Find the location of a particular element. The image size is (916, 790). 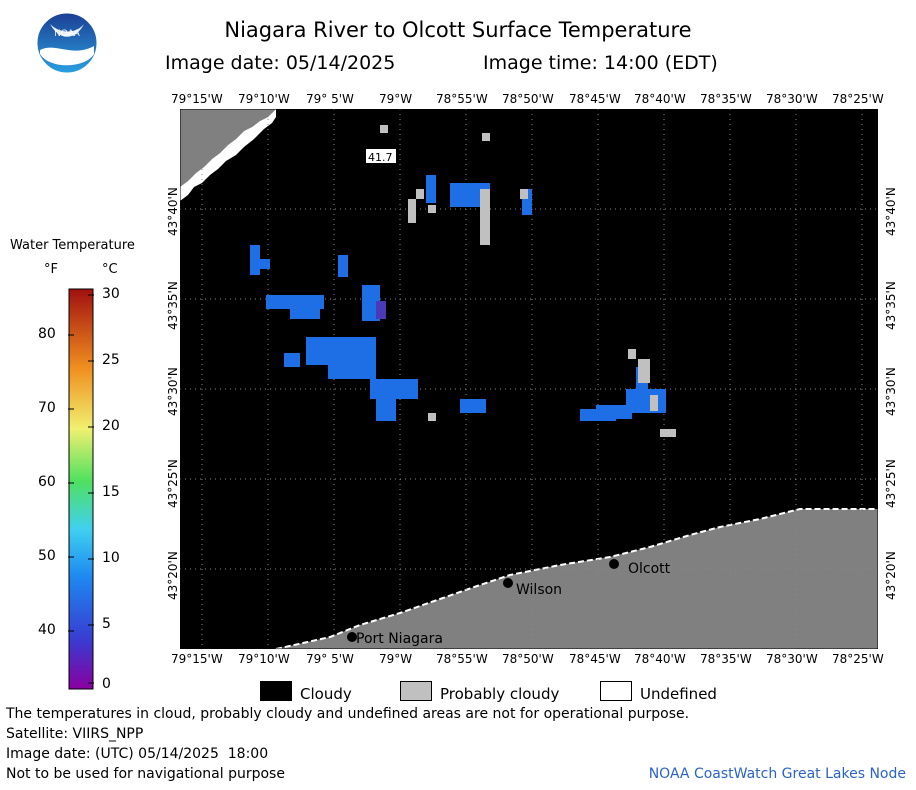

lat-label-right: 43°40'N is located at coordinates (891, 211).